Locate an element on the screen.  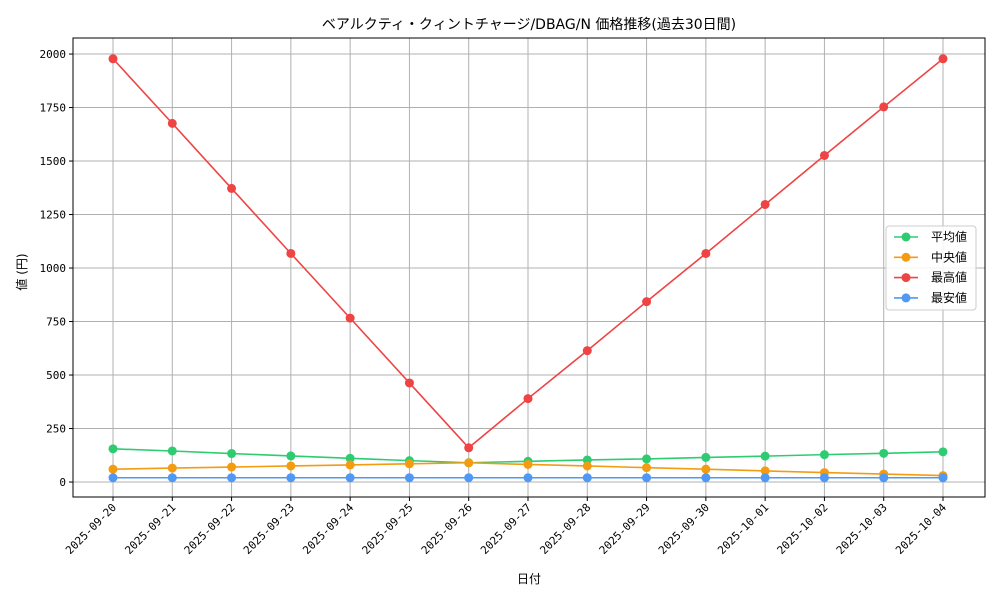
x-tick-label: 2025-09-23 is located at coordinates (269, 529).